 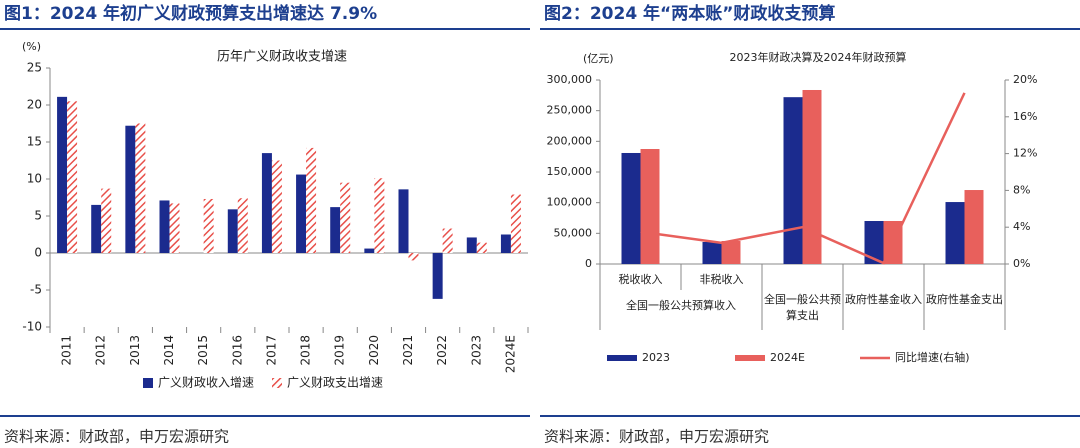 I want to click on y-axis-unit: (%), so click(x=31, y=46).